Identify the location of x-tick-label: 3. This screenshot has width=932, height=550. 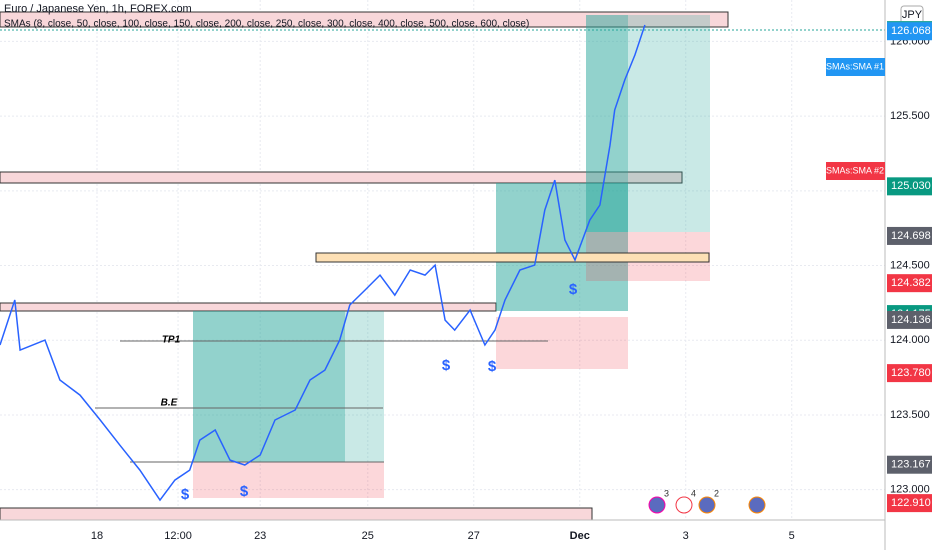
(686, 536).